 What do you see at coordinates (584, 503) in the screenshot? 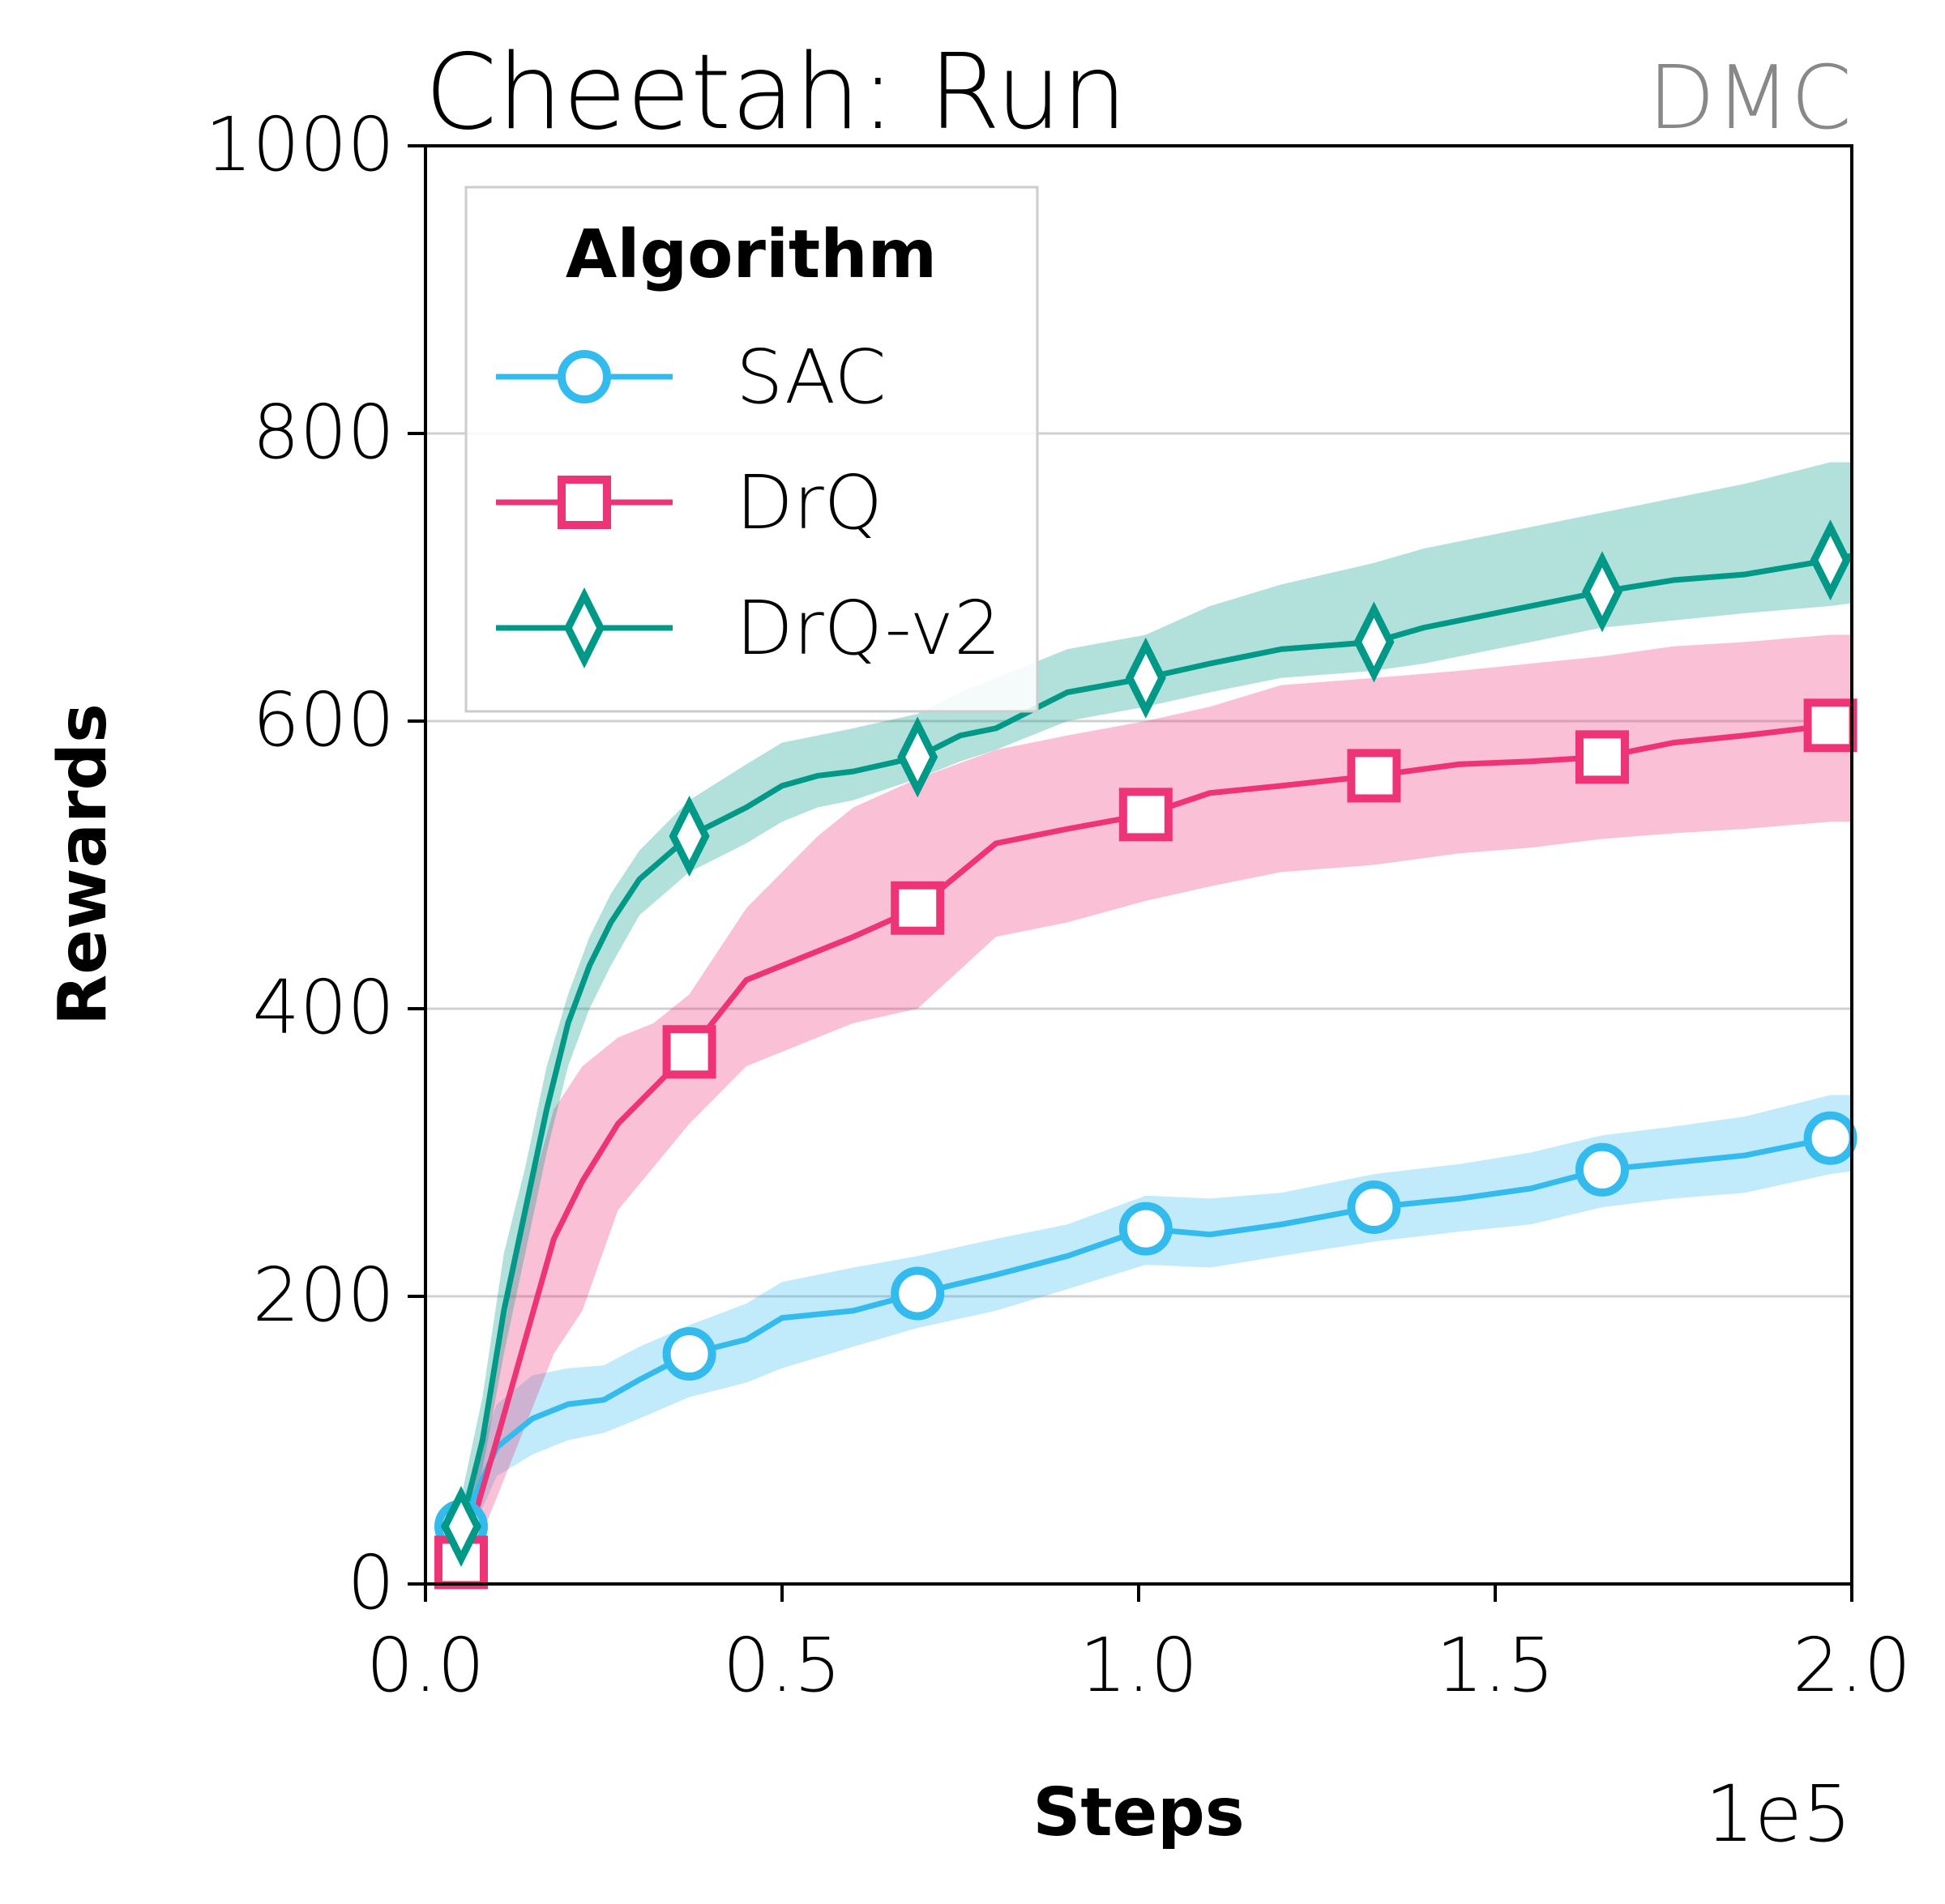
I see `legend-marker-drq` at bounding box center [584, 503].